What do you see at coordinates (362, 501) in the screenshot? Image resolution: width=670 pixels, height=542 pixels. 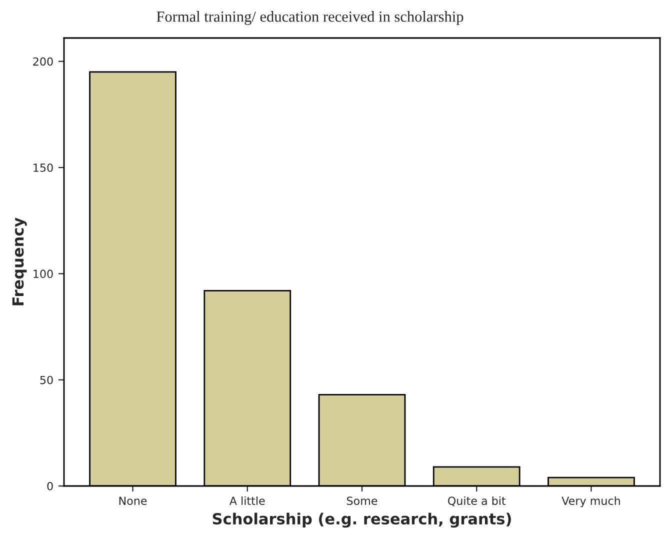 I see `x-tick-label: Some` at bounding box center [362, 501].